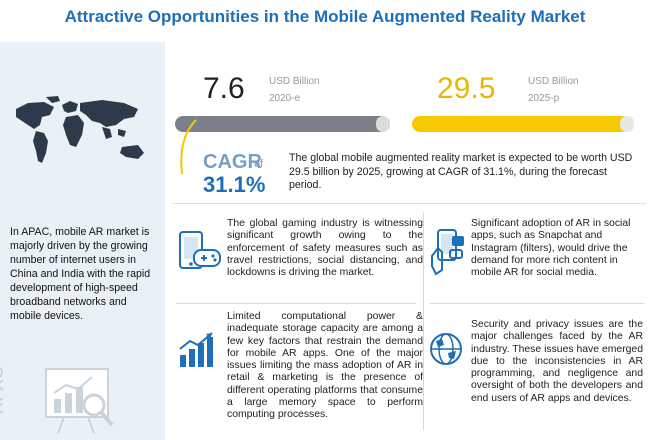 The height and width of the screenshot is (440, 650). Describe the element at coordinates (296, 303) in the screenshot. I see `card-divider-left` at that location.